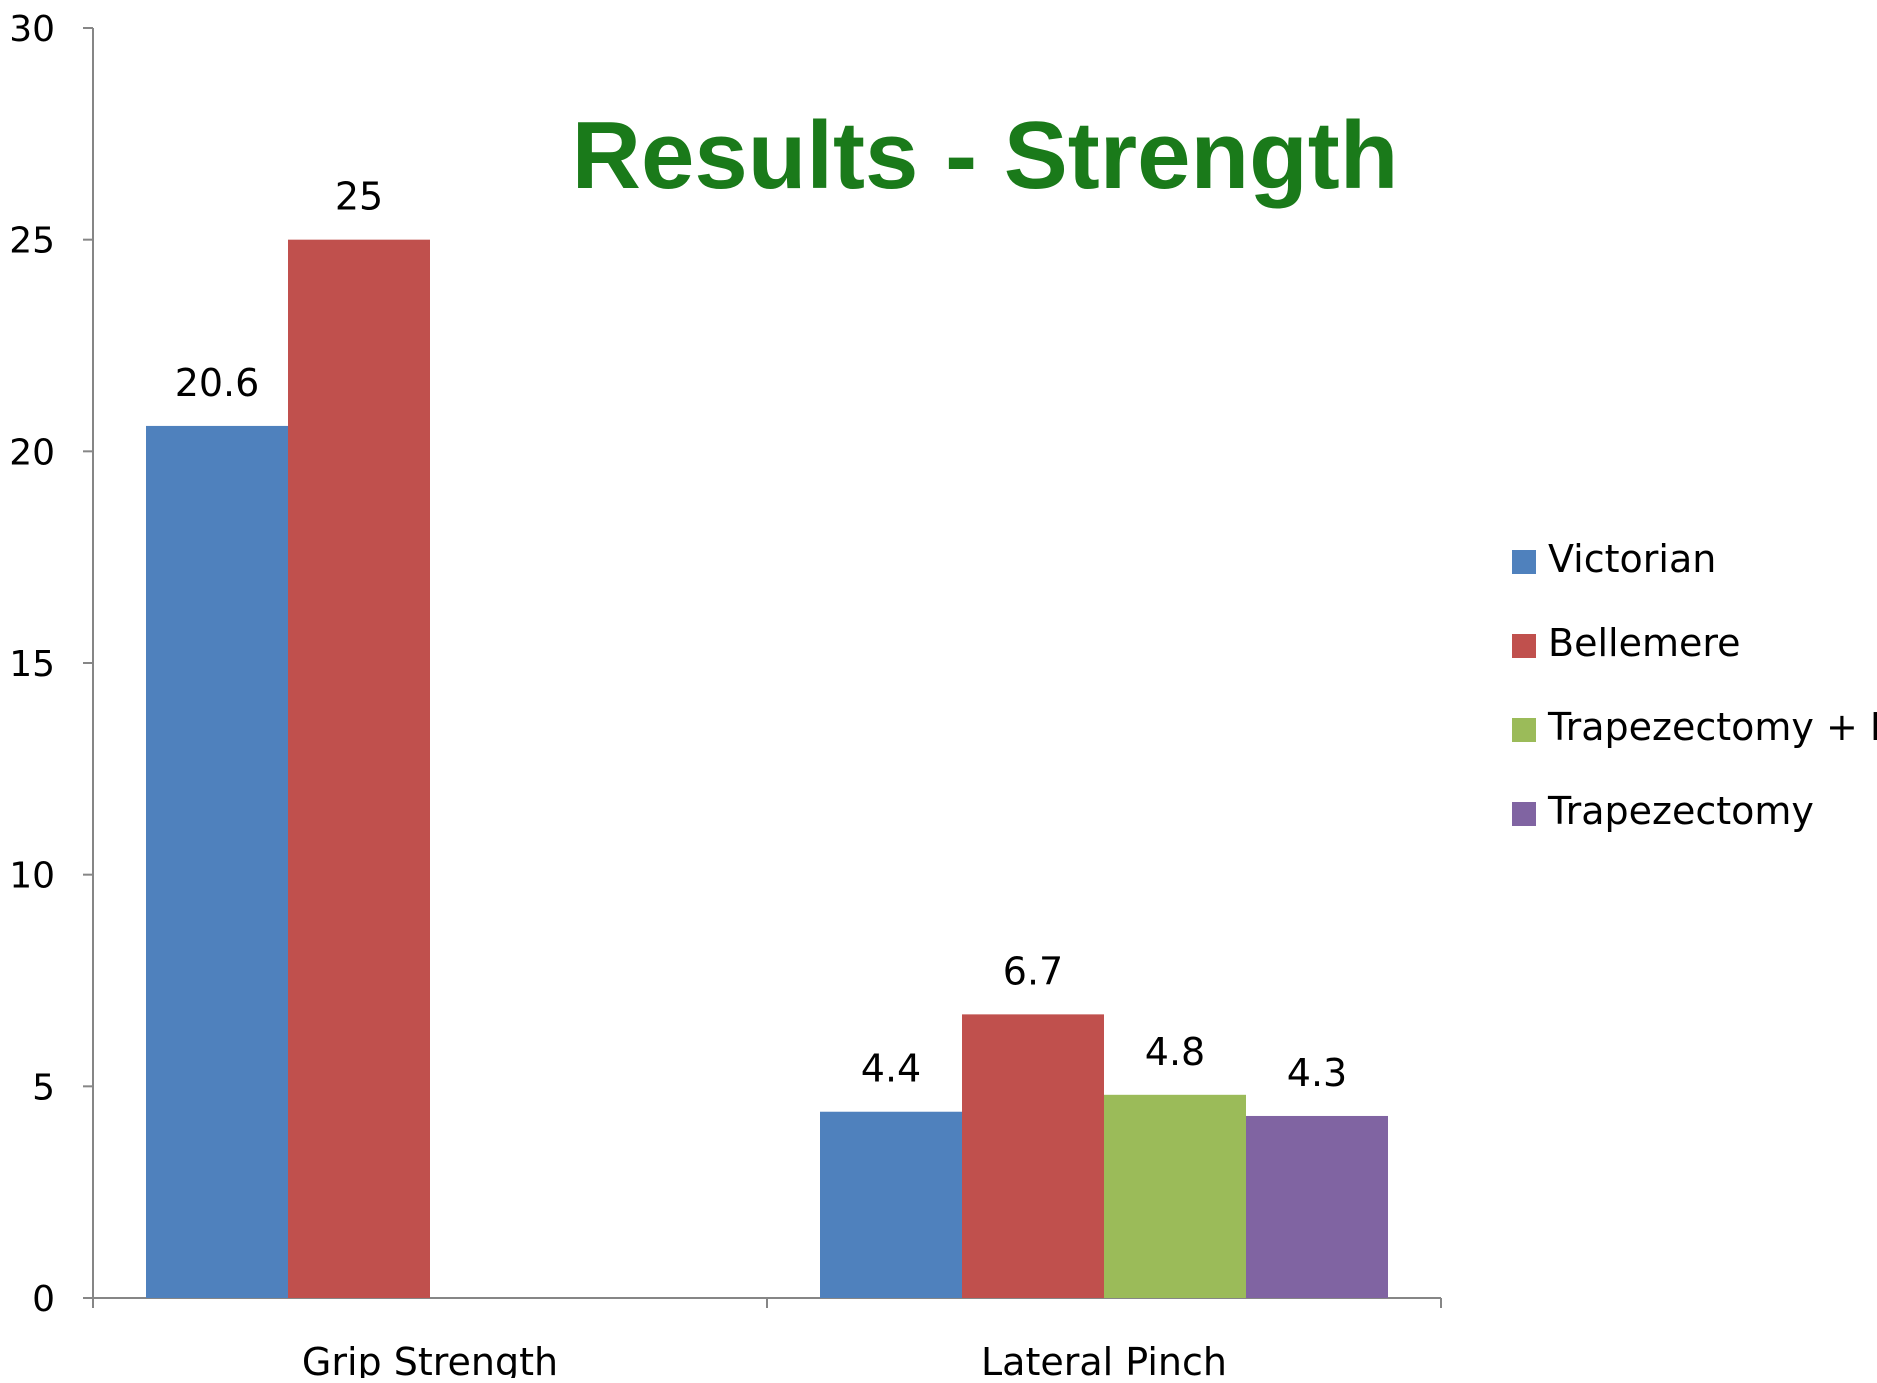 This screenshot has width=1877, height=1383. I want to click on y-tick-label: 5, so click(43, 1087).